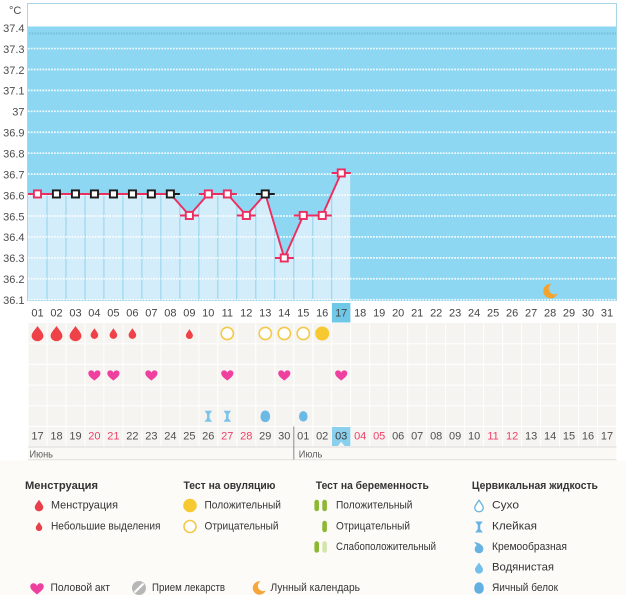  Describe the element at coordinates (13, 29) in the screenshot. I see `svg-text: 37.4` at that location.